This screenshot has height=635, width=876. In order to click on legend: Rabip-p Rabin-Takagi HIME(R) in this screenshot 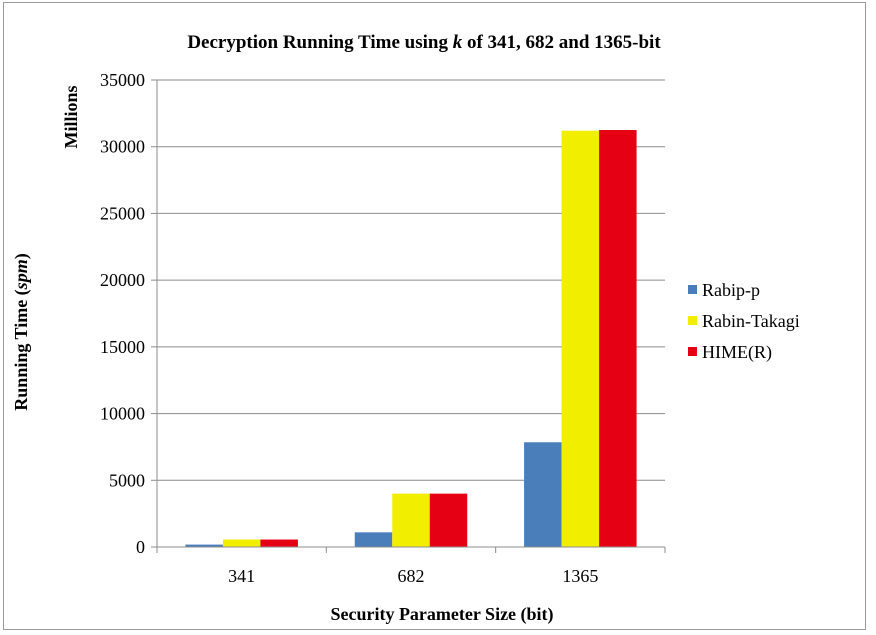, I will do `click(744, 321)`.